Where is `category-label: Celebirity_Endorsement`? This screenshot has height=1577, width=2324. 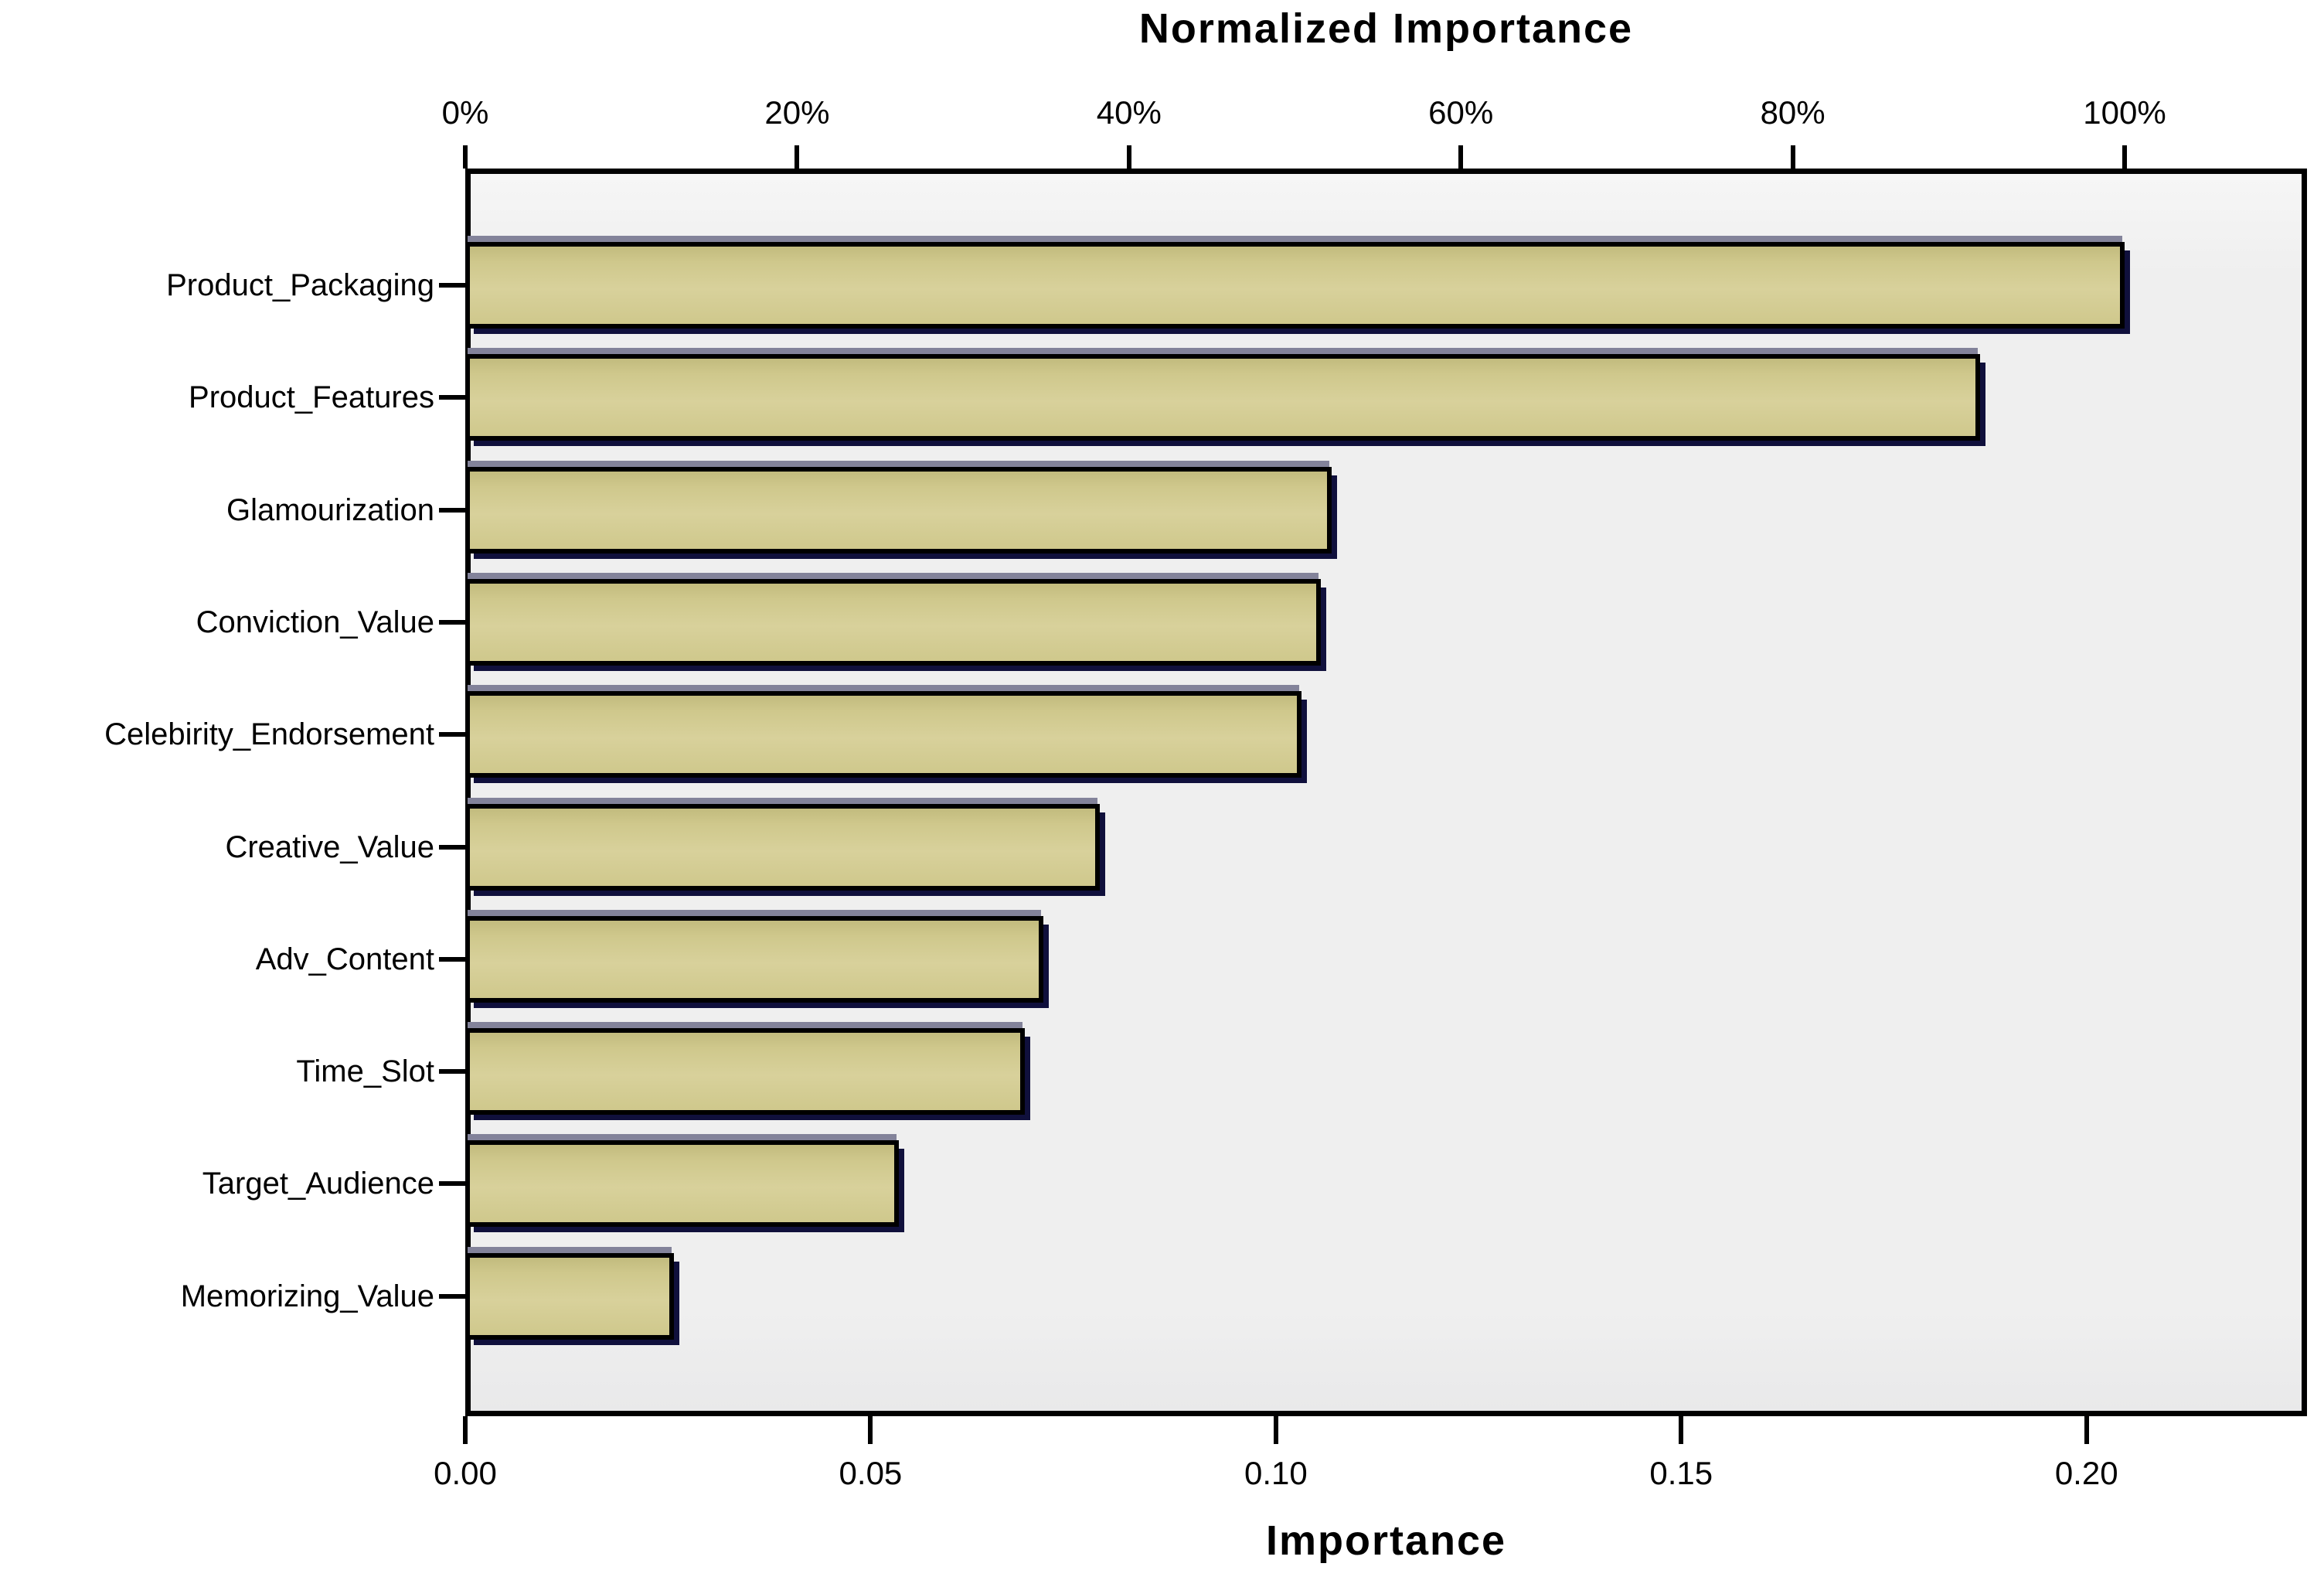
category-label: Celebirity_Endorsement is located at coordinates (269, 735).